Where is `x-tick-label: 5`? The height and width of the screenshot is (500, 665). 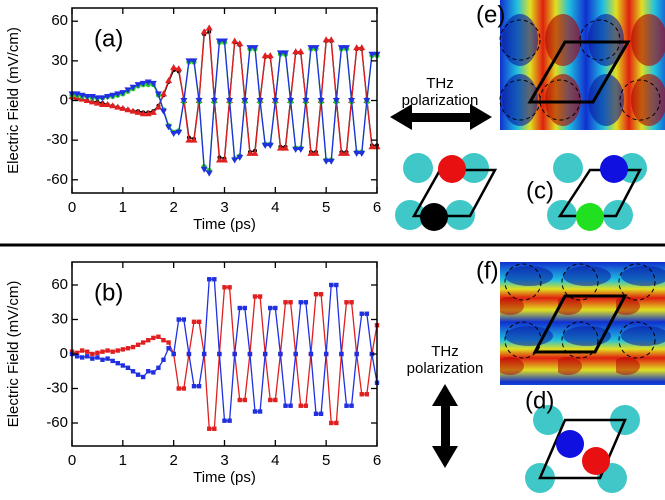 x-tick-label: 5 is located at coordinates (326, 460).